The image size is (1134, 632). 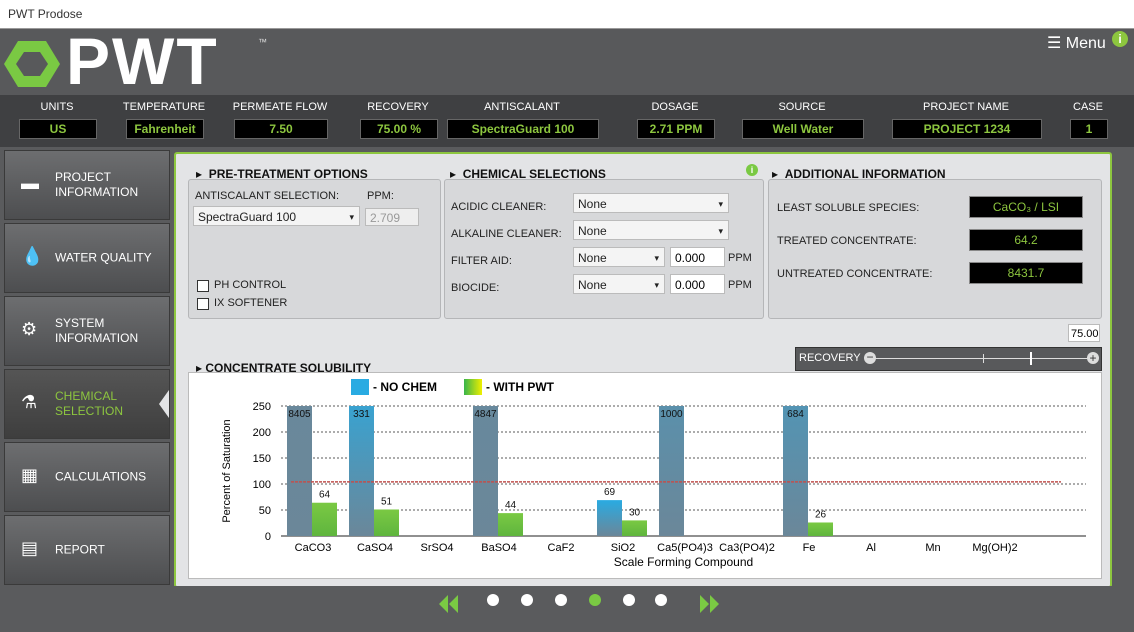 What do you see at coordinates (29, 329) in the screenshot?
I see `nav-icon: ⚙` at bounding box center [29, 329].